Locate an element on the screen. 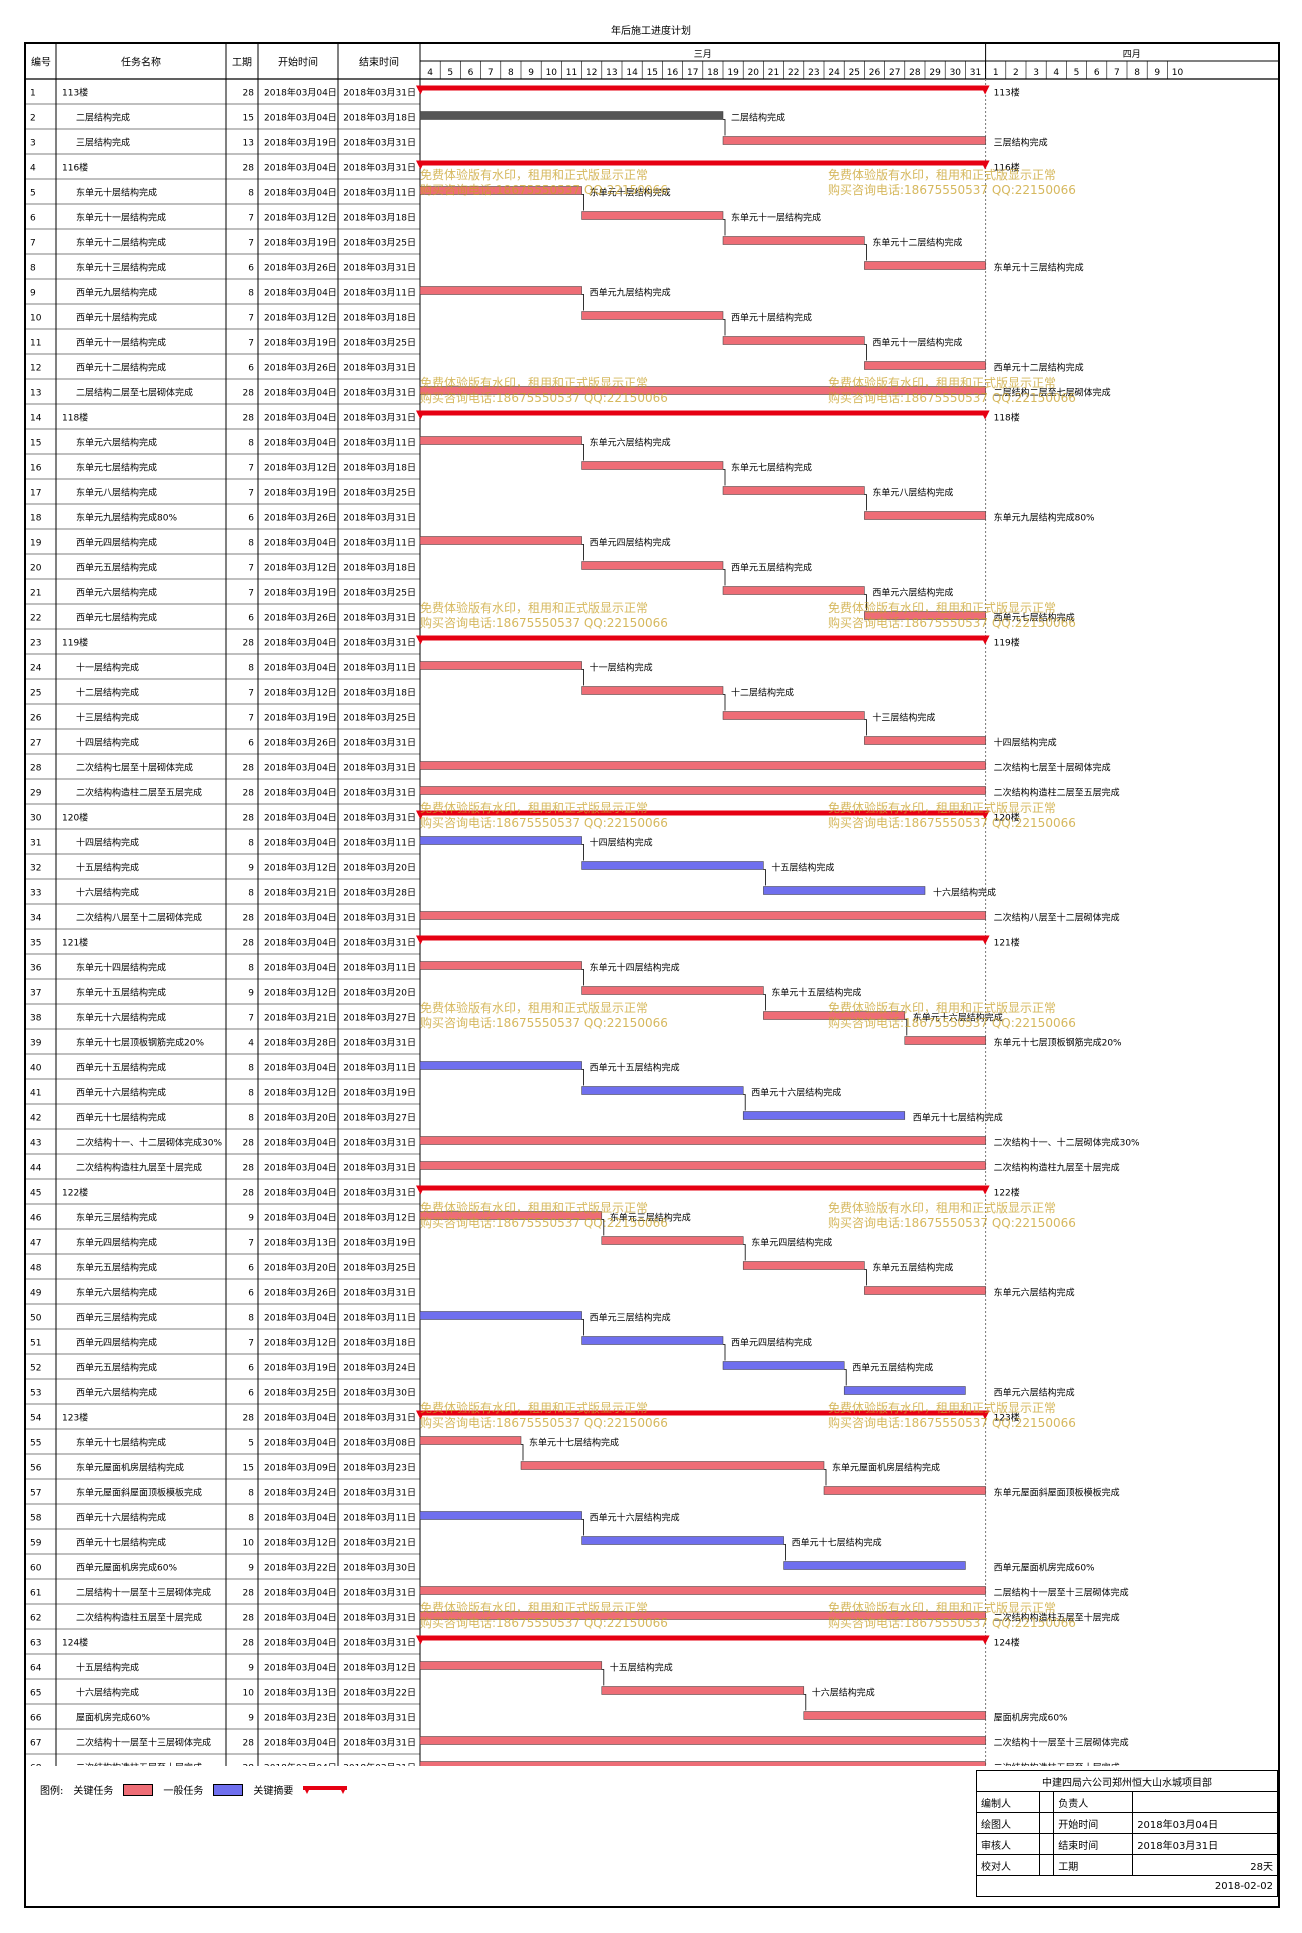  bar-label: 113楼 is located at coordinates (1007, 93).